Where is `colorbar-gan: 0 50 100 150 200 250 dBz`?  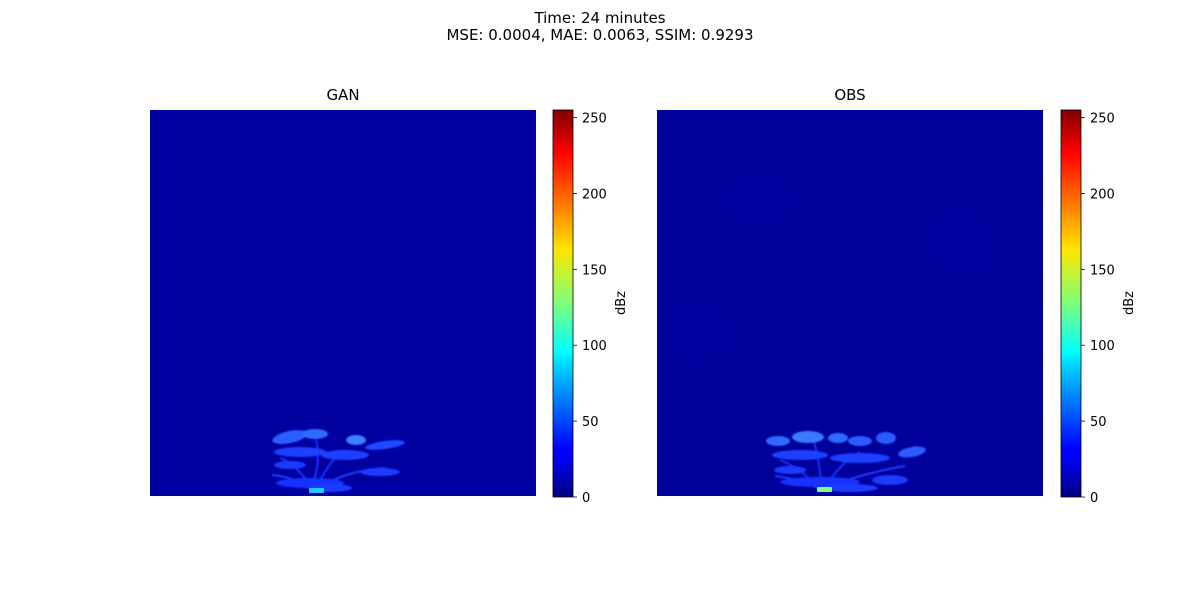
colorbar-gan: 0 50 100 150 200 250 dBz is located at coordinates (590, 307).